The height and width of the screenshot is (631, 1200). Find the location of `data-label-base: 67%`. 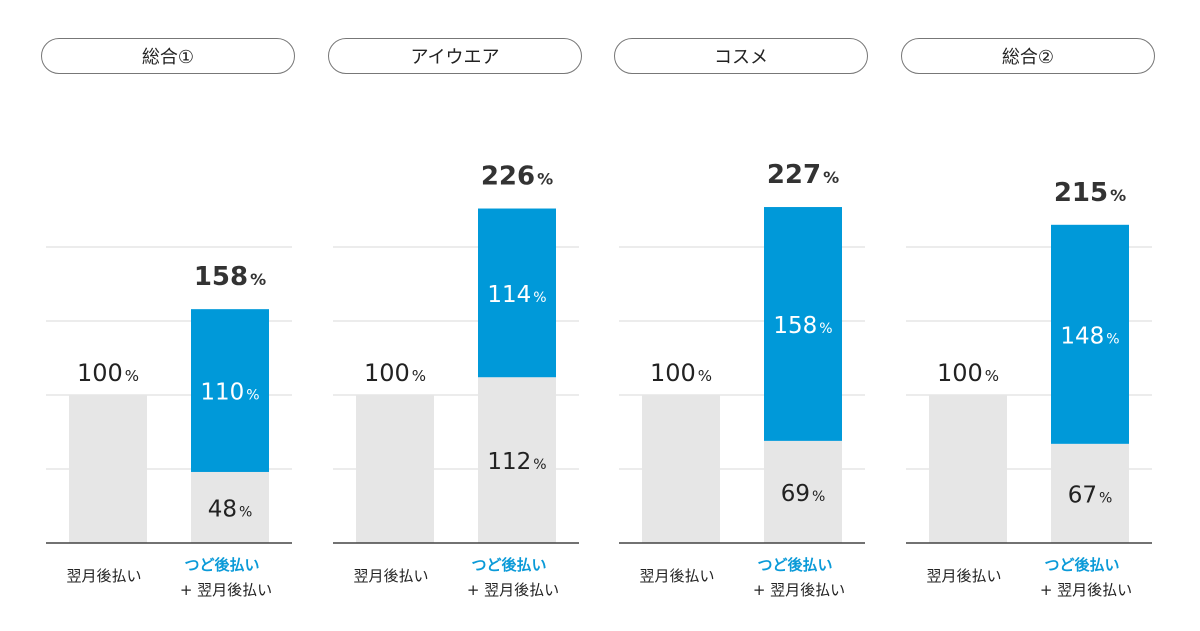

data-label-base: 67% is located at coordinates (1090, 495).